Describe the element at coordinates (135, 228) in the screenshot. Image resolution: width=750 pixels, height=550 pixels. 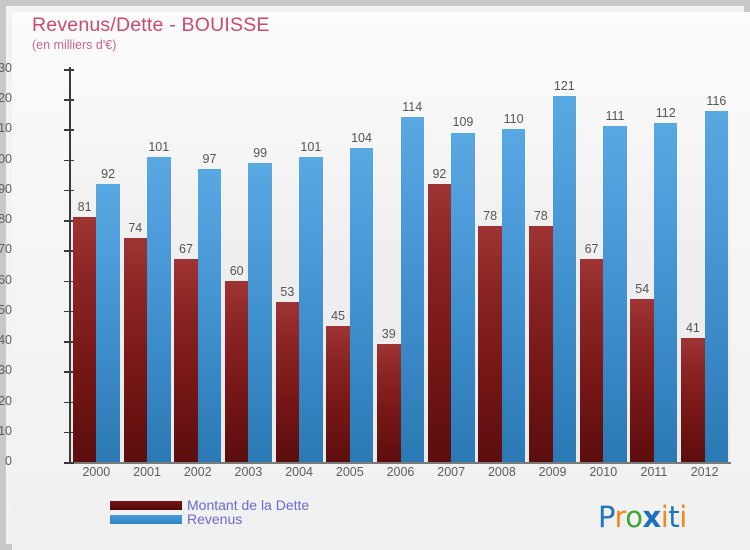
I see `bar-value-label: 74` at that location.